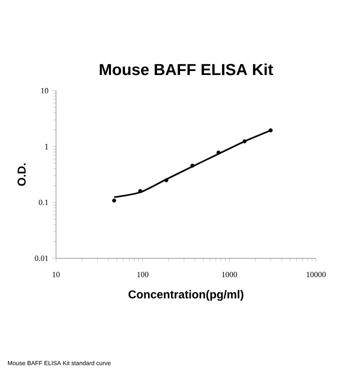 The height and width of the screenshot is (380, 350). What do you see at coordinates (22, 175) in the screenshot?
I see `y-axis-title: O.D.` at bounding box center [22, 175].